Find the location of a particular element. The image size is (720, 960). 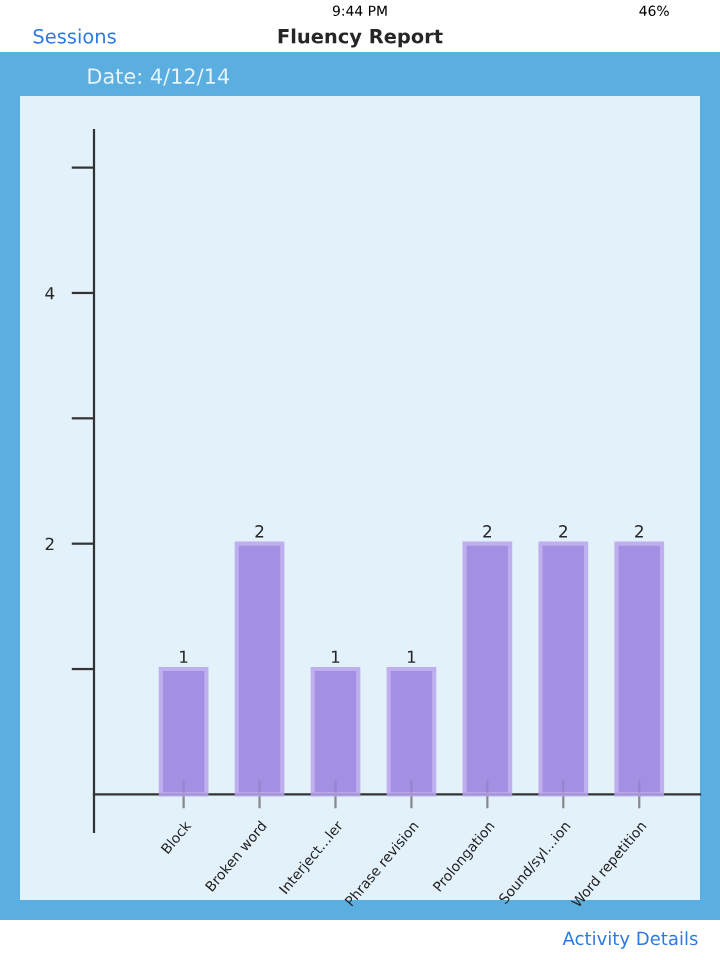

text: Sessions is located at coordinates (74, 36).